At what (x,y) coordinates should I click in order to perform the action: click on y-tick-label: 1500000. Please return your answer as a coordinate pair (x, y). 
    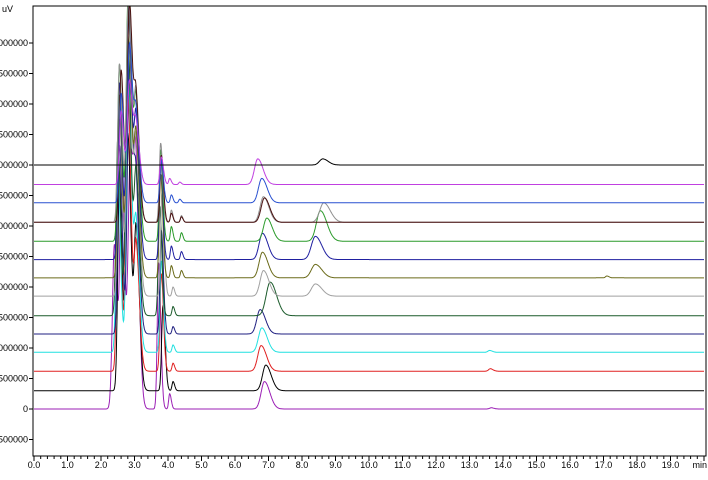
    Looking at the image, I should click on (14, 318).